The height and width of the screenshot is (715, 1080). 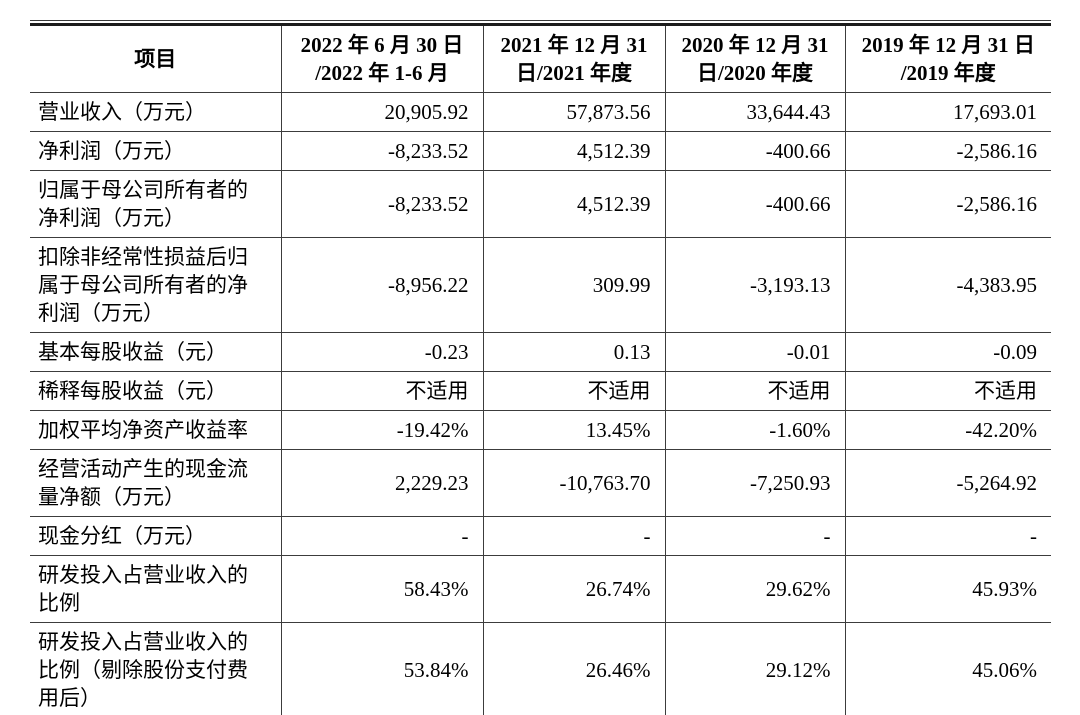 What do you see at coordinates (382, 483) in the screenshot?
I see `value-cell: 2,229.23` at bounding box center [382, 483].